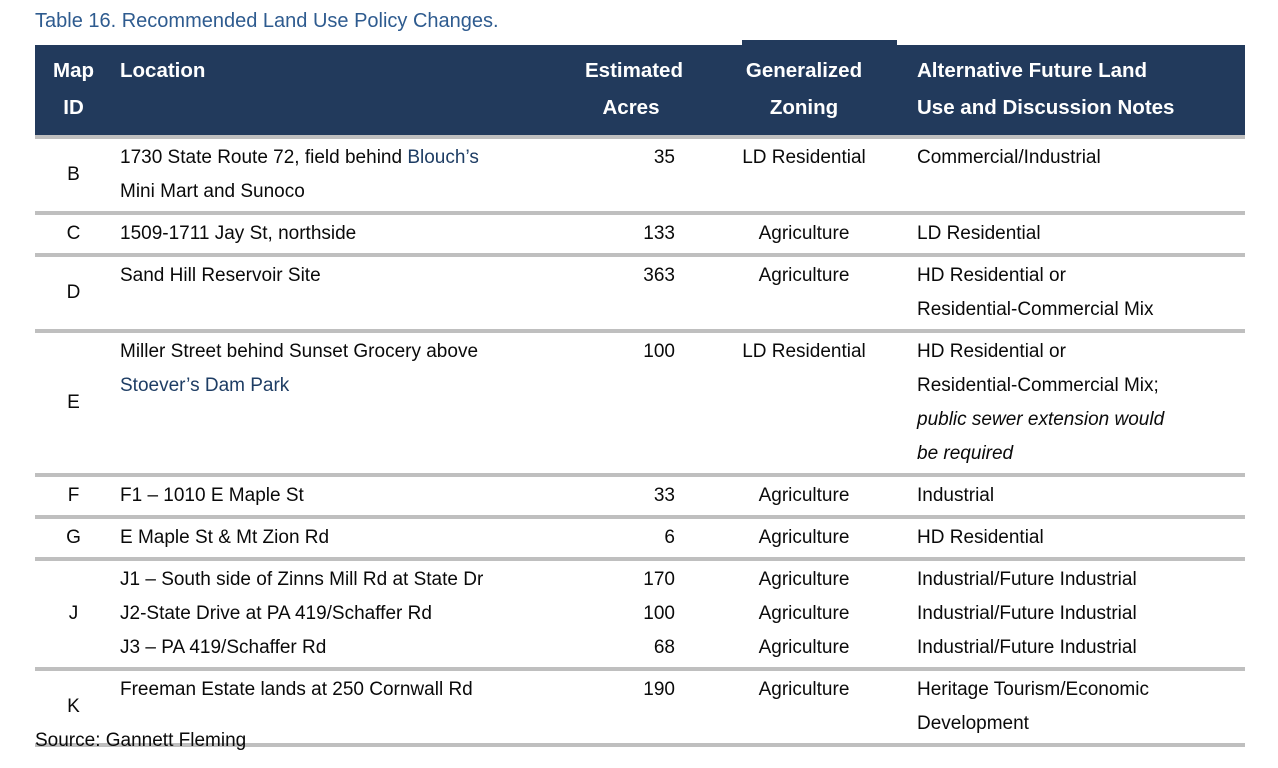 This screenshot has width=1278, height=768. I want to click on cell-map-id: C, so click(73, 233).